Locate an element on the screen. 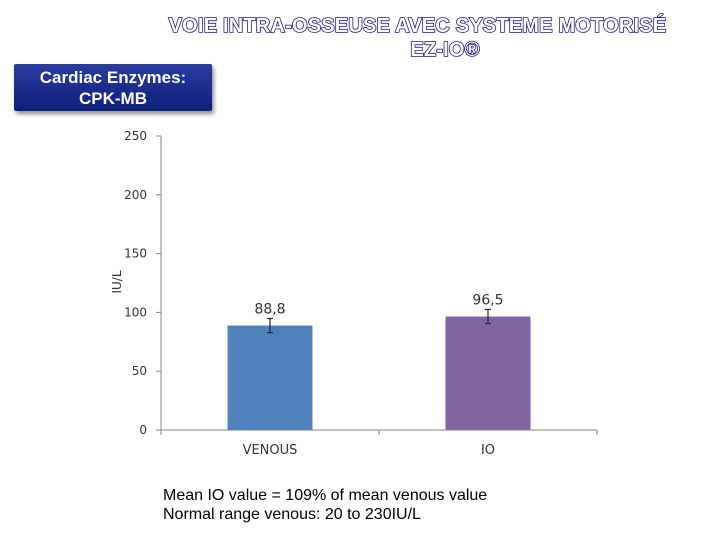 This screenshot has width=720, height=540. slide-title-line1: VOIE INTRA-OSSEUSE AVEC SYSTEME MOTORISÉ is located at coordinates (417, 26).